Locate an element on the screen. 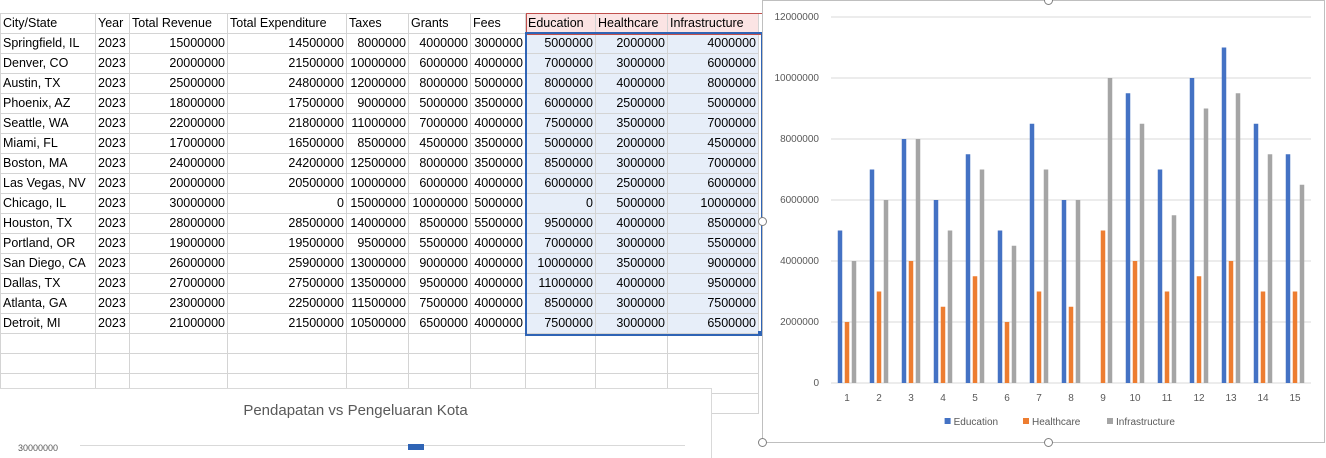 Image resolution: width=1326 pixels, height=458 pixels. cell: 22500000 is located at coordinates (287, 303).